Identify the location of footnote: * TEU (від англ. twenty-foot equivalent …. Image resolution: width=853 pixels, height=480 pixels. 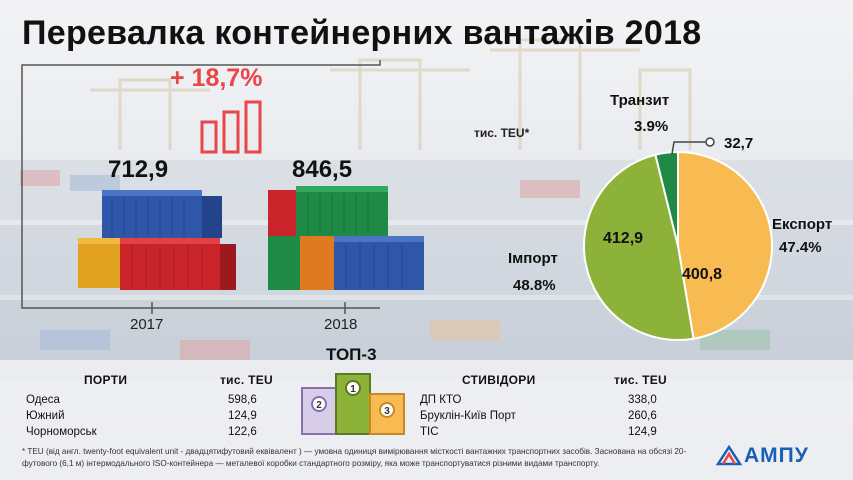
(354, 457).